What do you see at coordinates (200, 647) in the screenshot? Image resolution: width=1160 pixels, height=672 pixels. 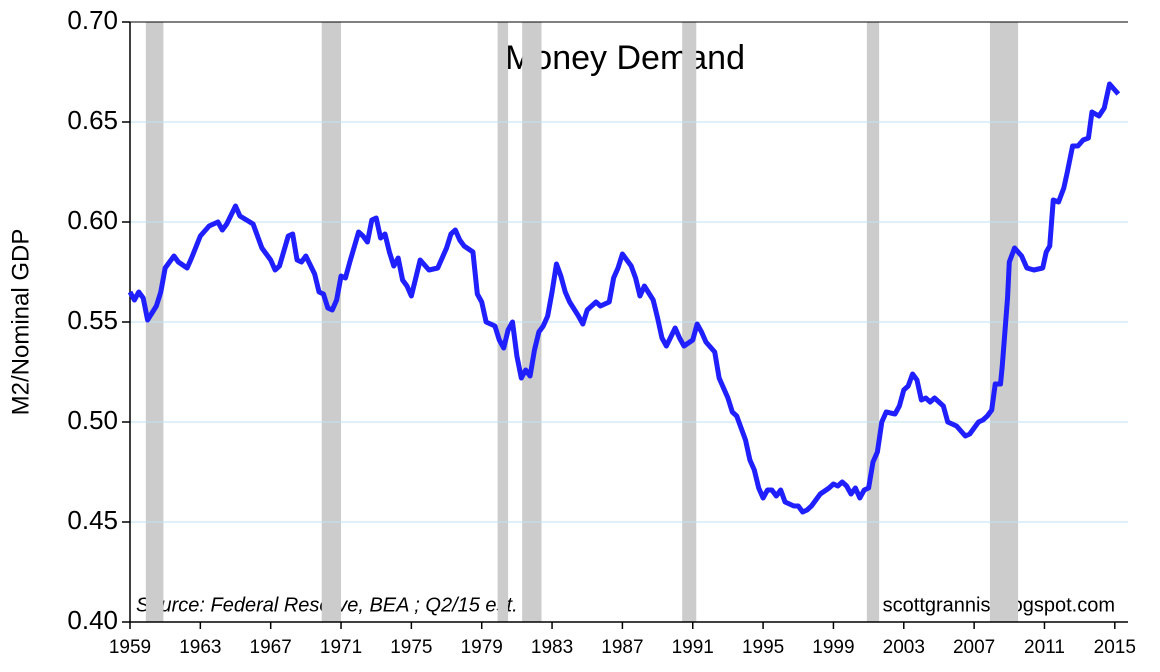 I see `x-tick-label: 1963` at bounding box center [200, 647].